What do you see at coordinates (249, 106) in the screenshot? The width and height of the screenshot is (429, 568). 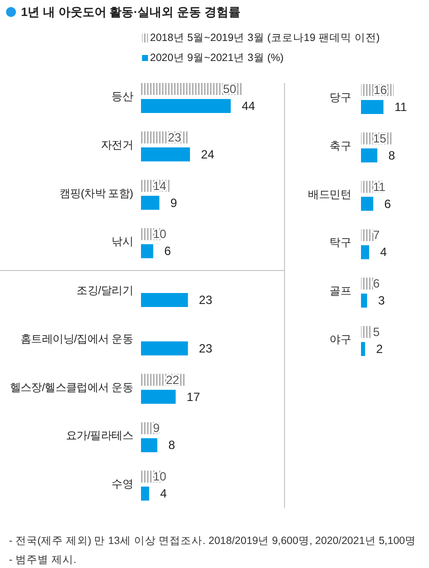 I see `data-label: 44` at bounding box center [249, 106].